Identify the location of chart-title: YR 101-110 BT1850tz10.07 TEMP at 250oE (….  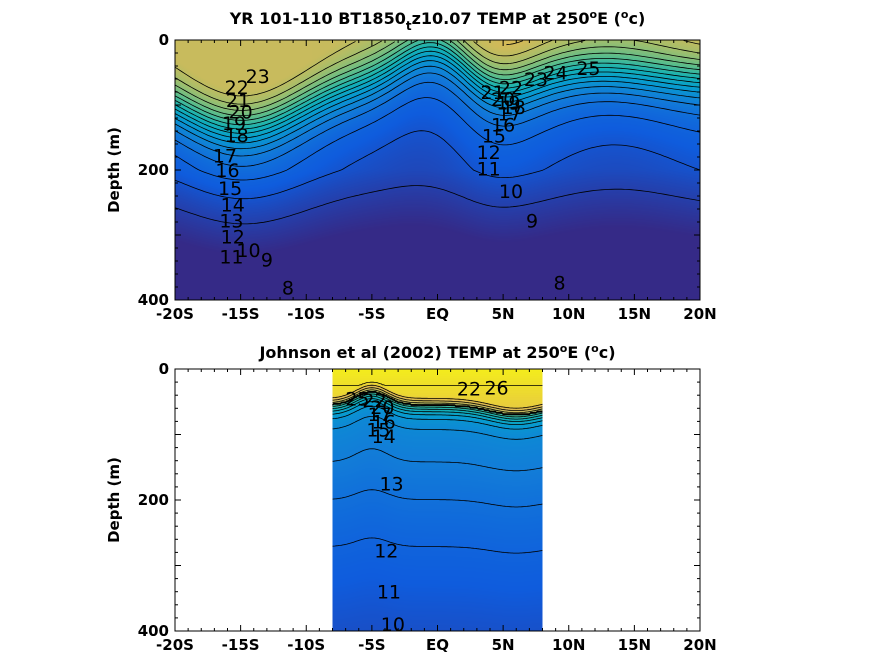
(437, 20).